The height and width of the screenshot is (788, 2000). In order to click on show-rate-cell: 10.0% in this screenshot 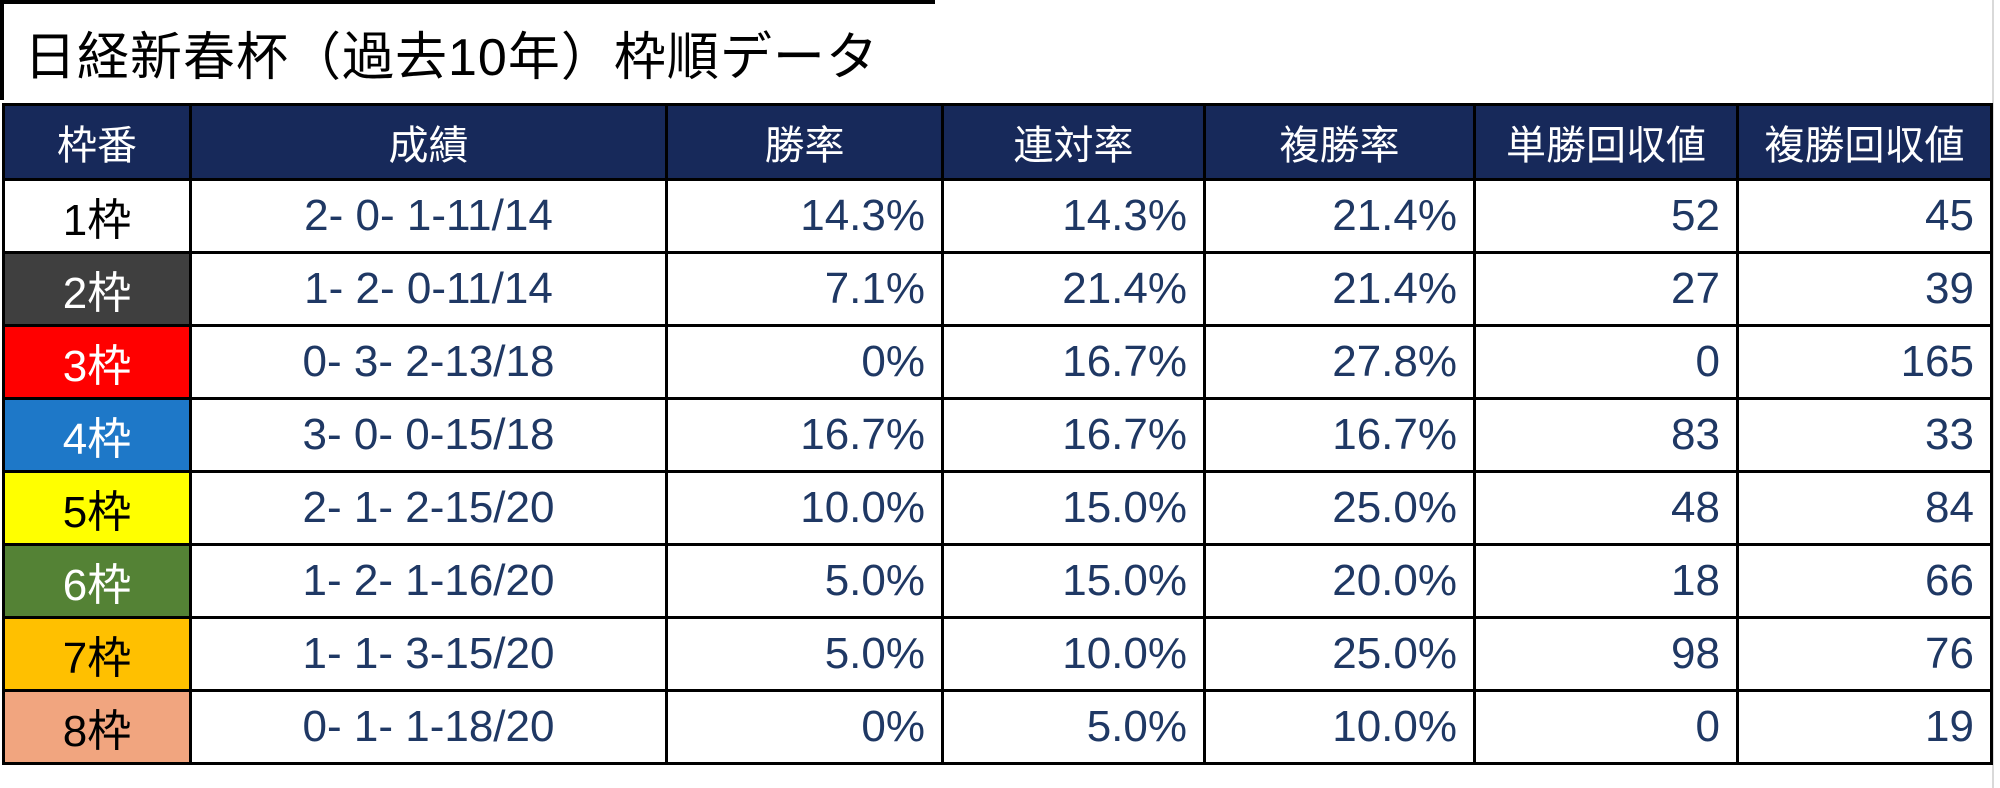, I will do `click(1339, 727)`.